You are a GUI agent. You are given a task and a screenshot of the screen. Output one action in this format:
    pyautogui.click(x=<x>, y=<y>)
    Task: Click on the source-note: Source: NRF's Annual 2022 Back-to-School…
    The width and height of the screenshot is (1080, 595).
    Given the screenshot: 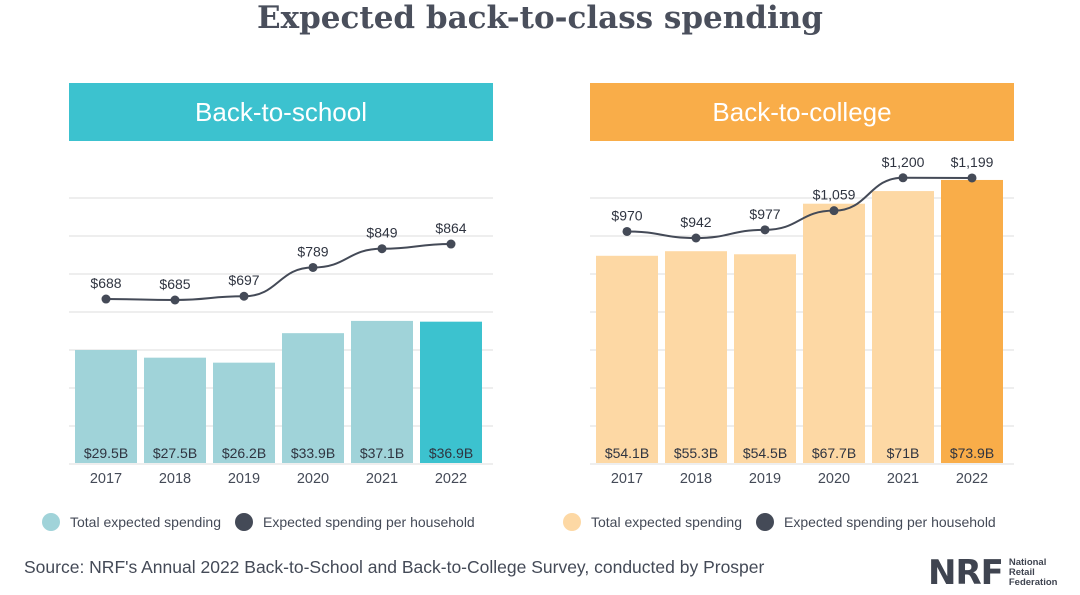 What is the action you would take?
    pyautogui.click(x=394, y=567)
    